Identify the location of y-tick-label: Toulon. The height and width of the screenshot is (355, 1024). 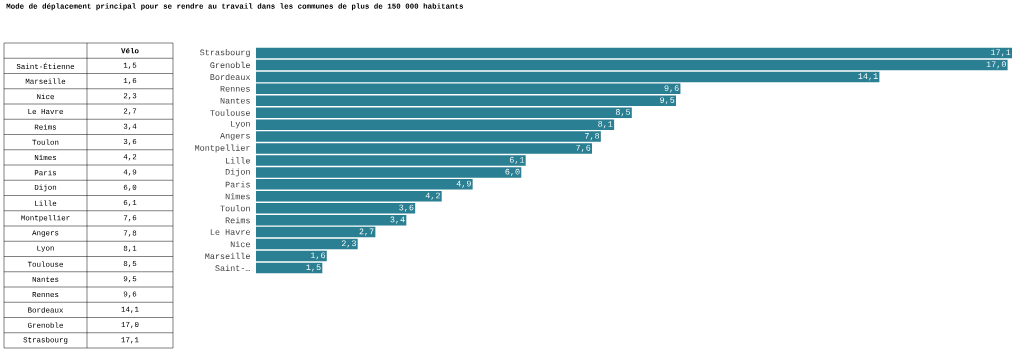
(235, 208).